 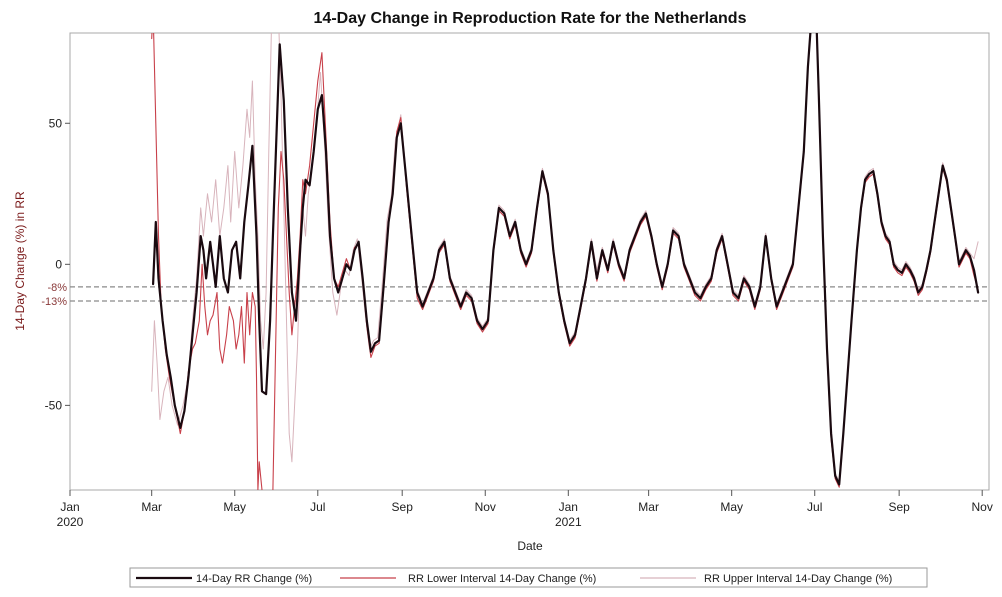 What do you see at coordinates (56, 123) in the screenshot?
I see `y-tick-label: 50` at bounding box center [56, 123].